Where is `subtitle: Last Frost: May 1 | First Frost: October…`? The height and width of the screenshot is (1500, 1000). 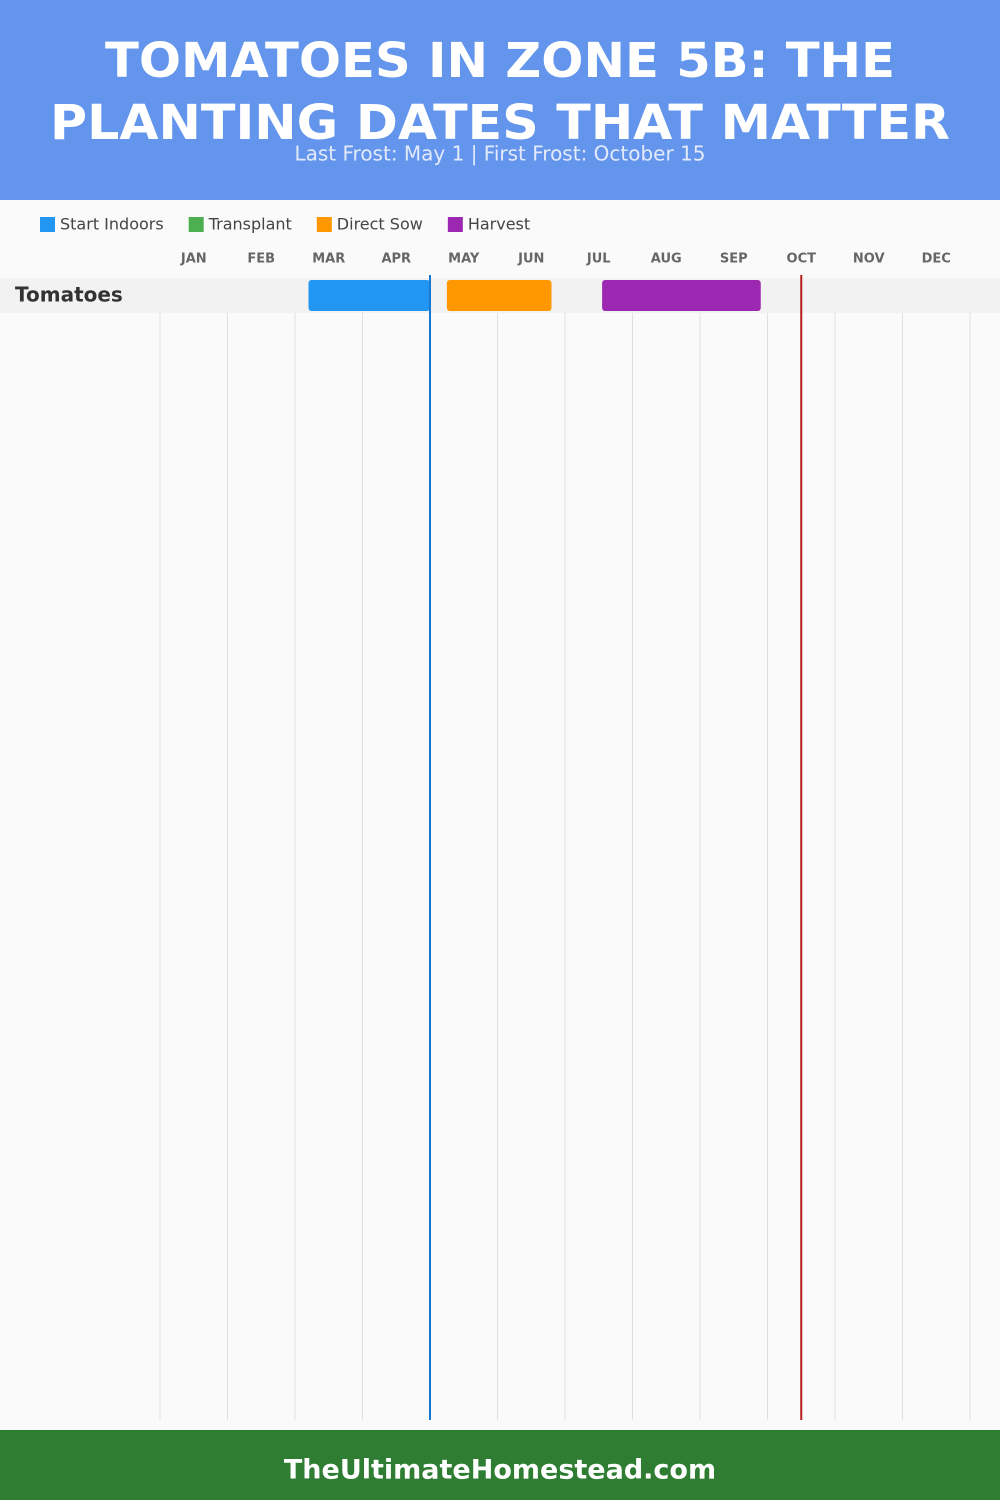
subtitle: Last Frost: May 1 | First Frost: October… is located at coordinates (499, 154).